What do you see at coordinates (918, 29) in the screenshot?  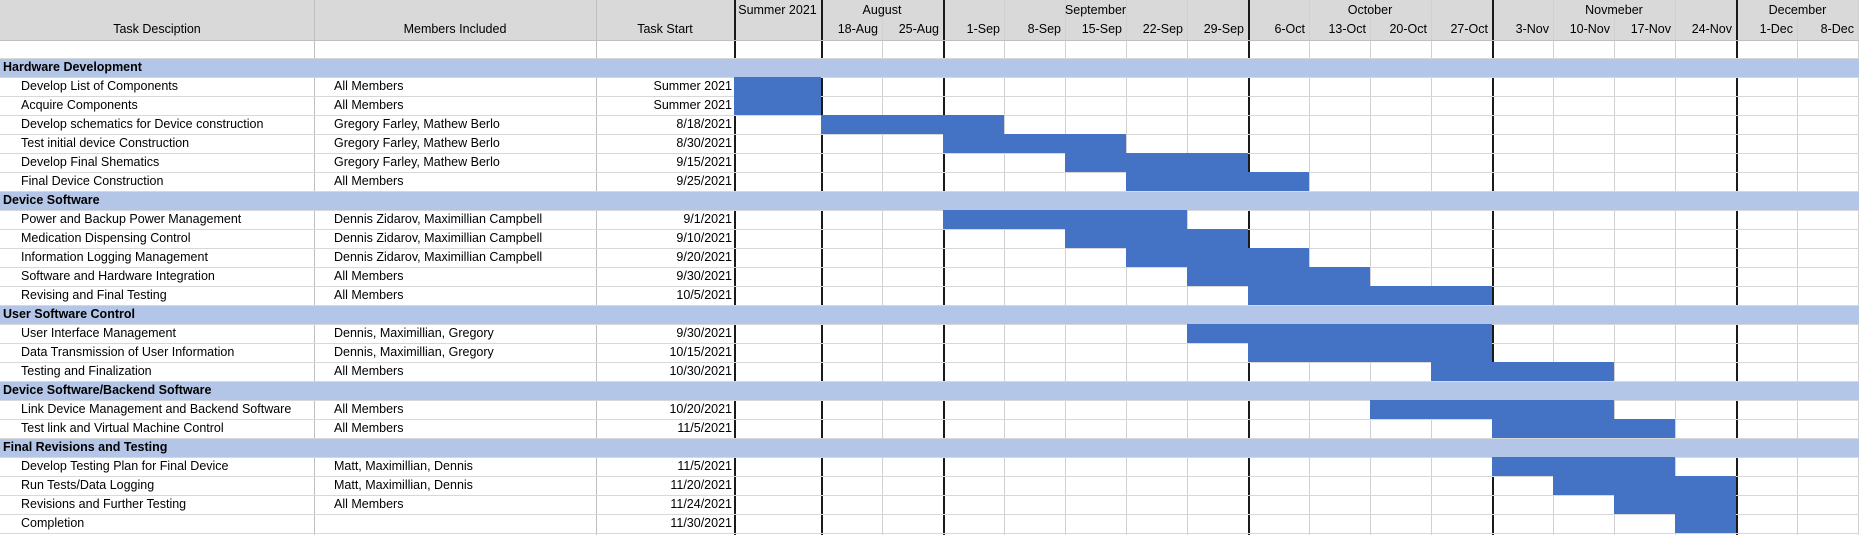 I see `week-label: 25-Aug` at bounding box center [918, 29].